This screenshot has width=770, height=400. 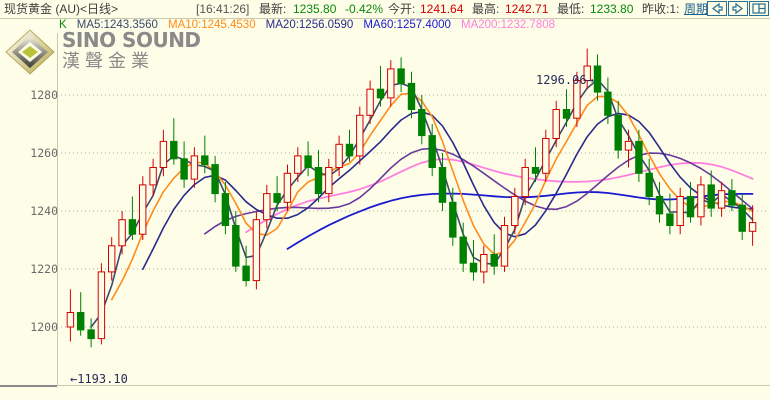 What do you see at coordinates (30, 52) in the screenshot?
I see `diamond-logo-icon` at bounding box center [30, 52].